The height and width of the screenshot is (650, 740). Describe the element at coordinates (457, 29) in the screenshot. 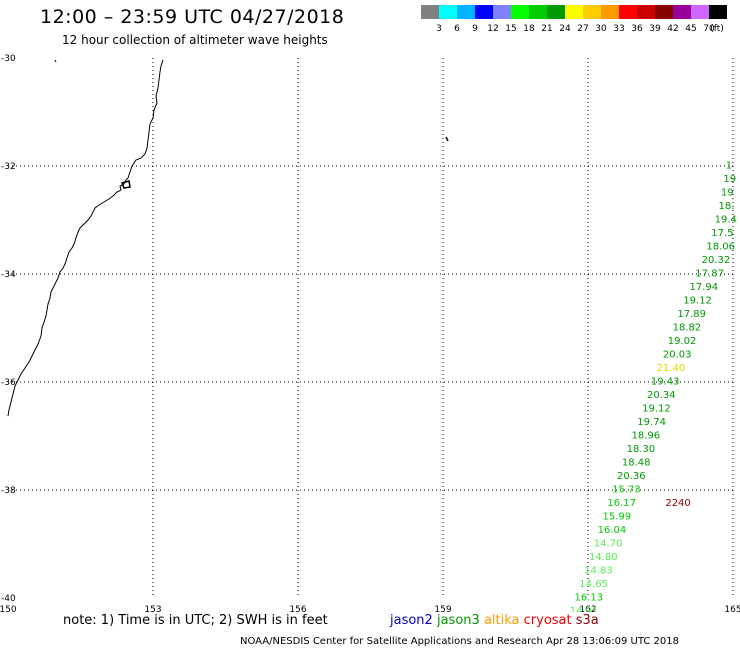

I see `scale-label: 6` at that location.